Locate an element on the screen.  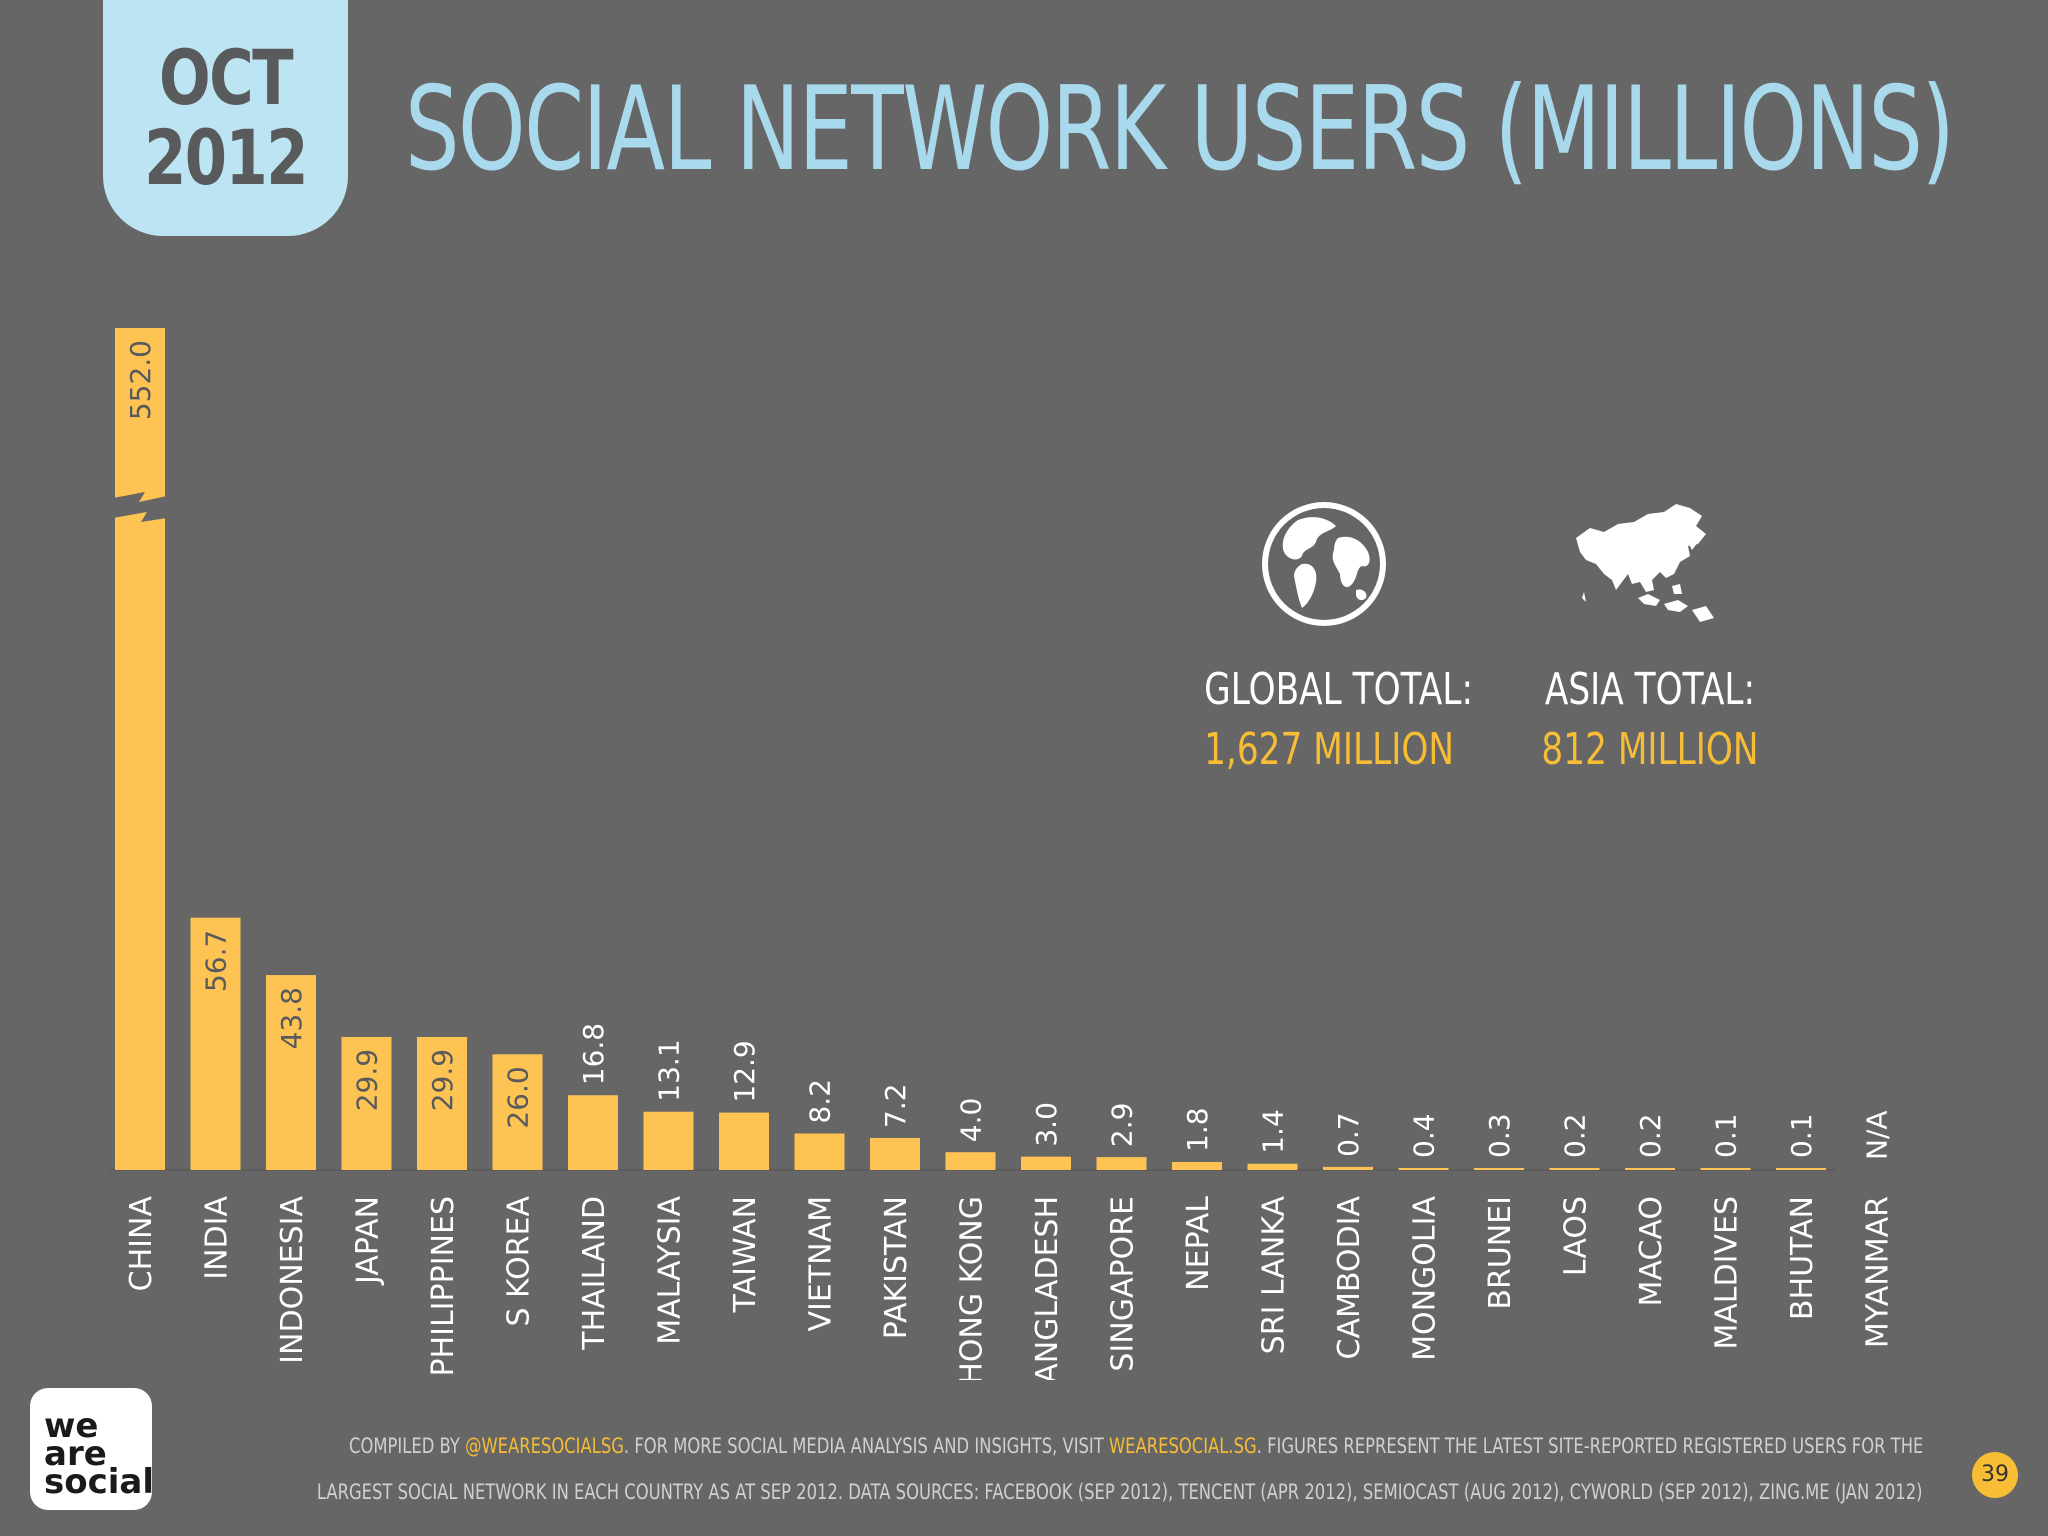
category-label: BANGLADESH is located at coordinates (1047, 1288).